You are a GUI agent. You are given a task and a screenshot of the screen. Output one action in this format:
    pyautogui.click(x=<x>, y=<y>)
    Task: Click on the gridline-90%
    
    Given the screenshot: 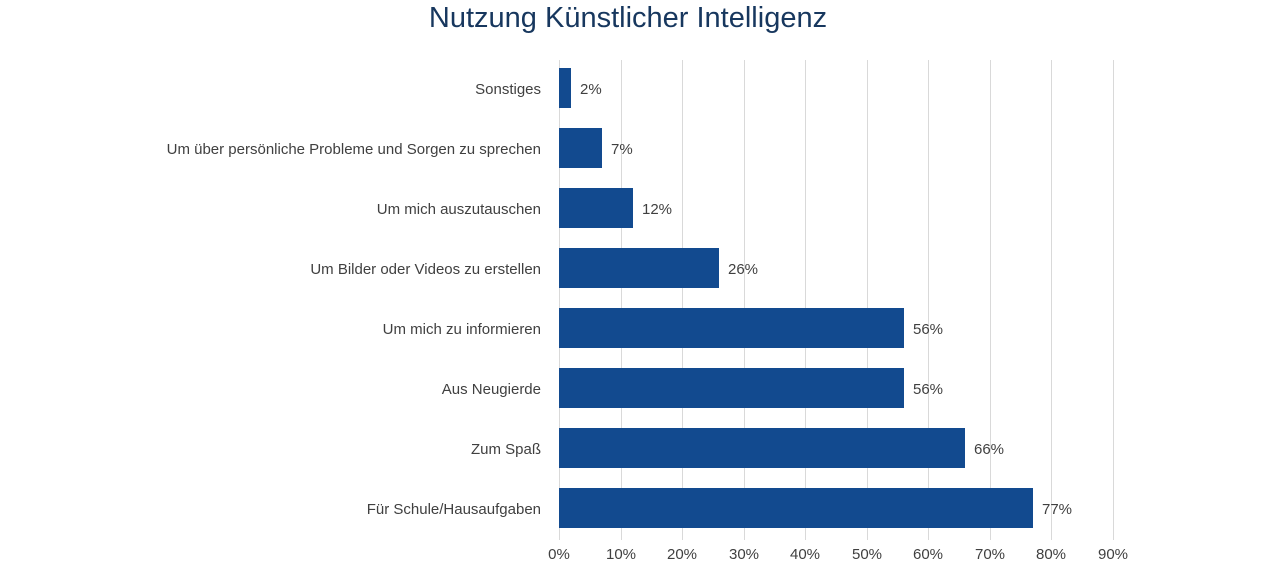 What is the action you would take?
    pyautogui.click(x=1113, y=300)
    